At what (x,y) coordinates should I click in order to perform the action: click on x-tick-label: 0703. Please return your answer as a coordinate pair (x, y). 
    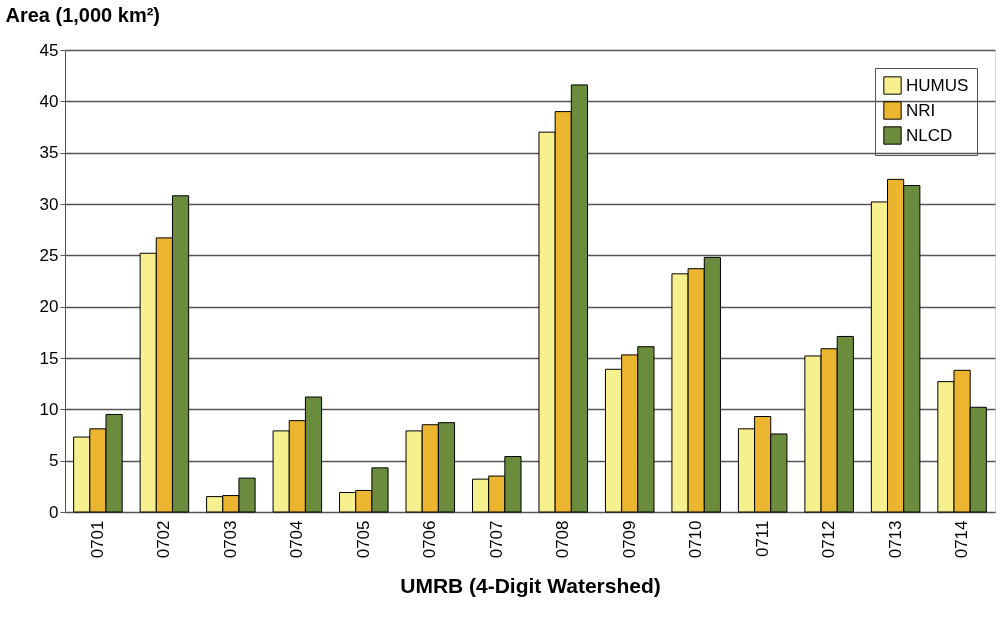
    Looking at the image, I should click on (230, 539).